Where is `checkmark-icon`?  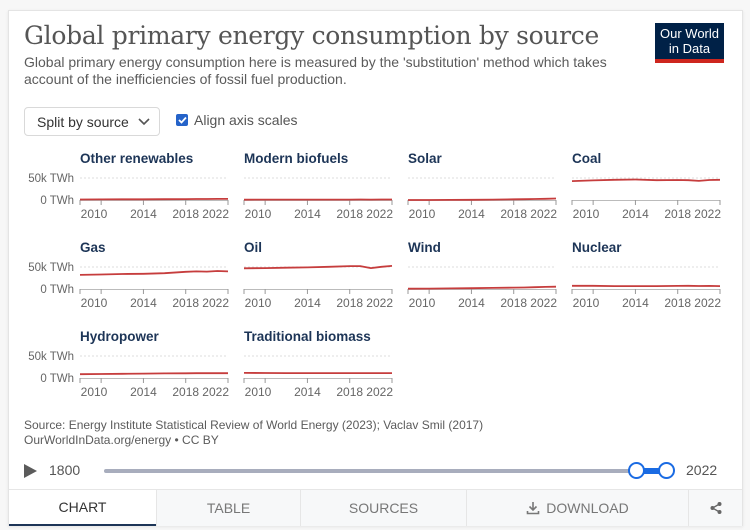
checkmark-icon is located at coordinates (182, 120).